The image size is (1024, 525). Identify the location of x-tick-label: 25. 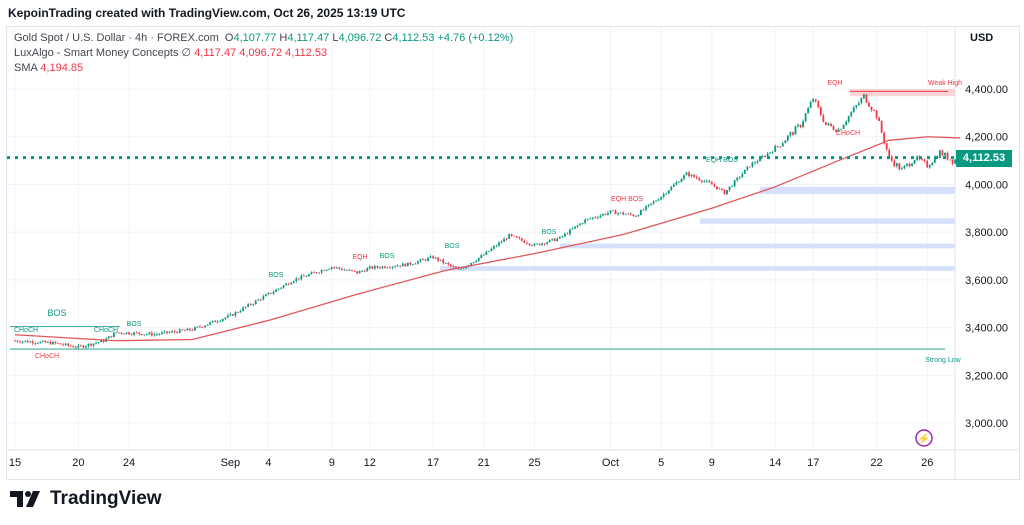
(534, 463).